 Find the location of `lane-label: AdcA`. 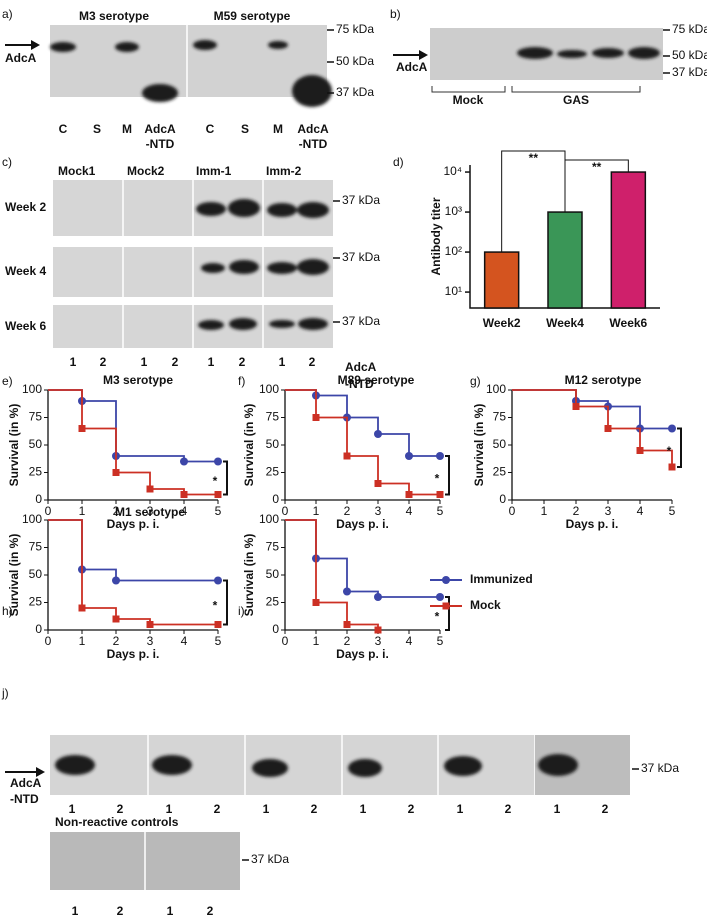

lane-label: AdcA is located at coordinates (160, 129).